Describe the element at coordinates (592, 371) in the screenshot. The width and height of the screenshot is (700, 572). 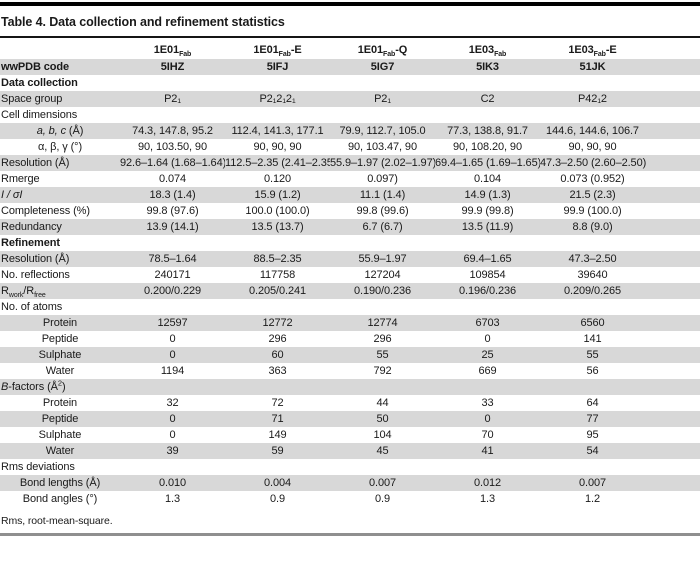
I see `cell-value: 56` at that location.